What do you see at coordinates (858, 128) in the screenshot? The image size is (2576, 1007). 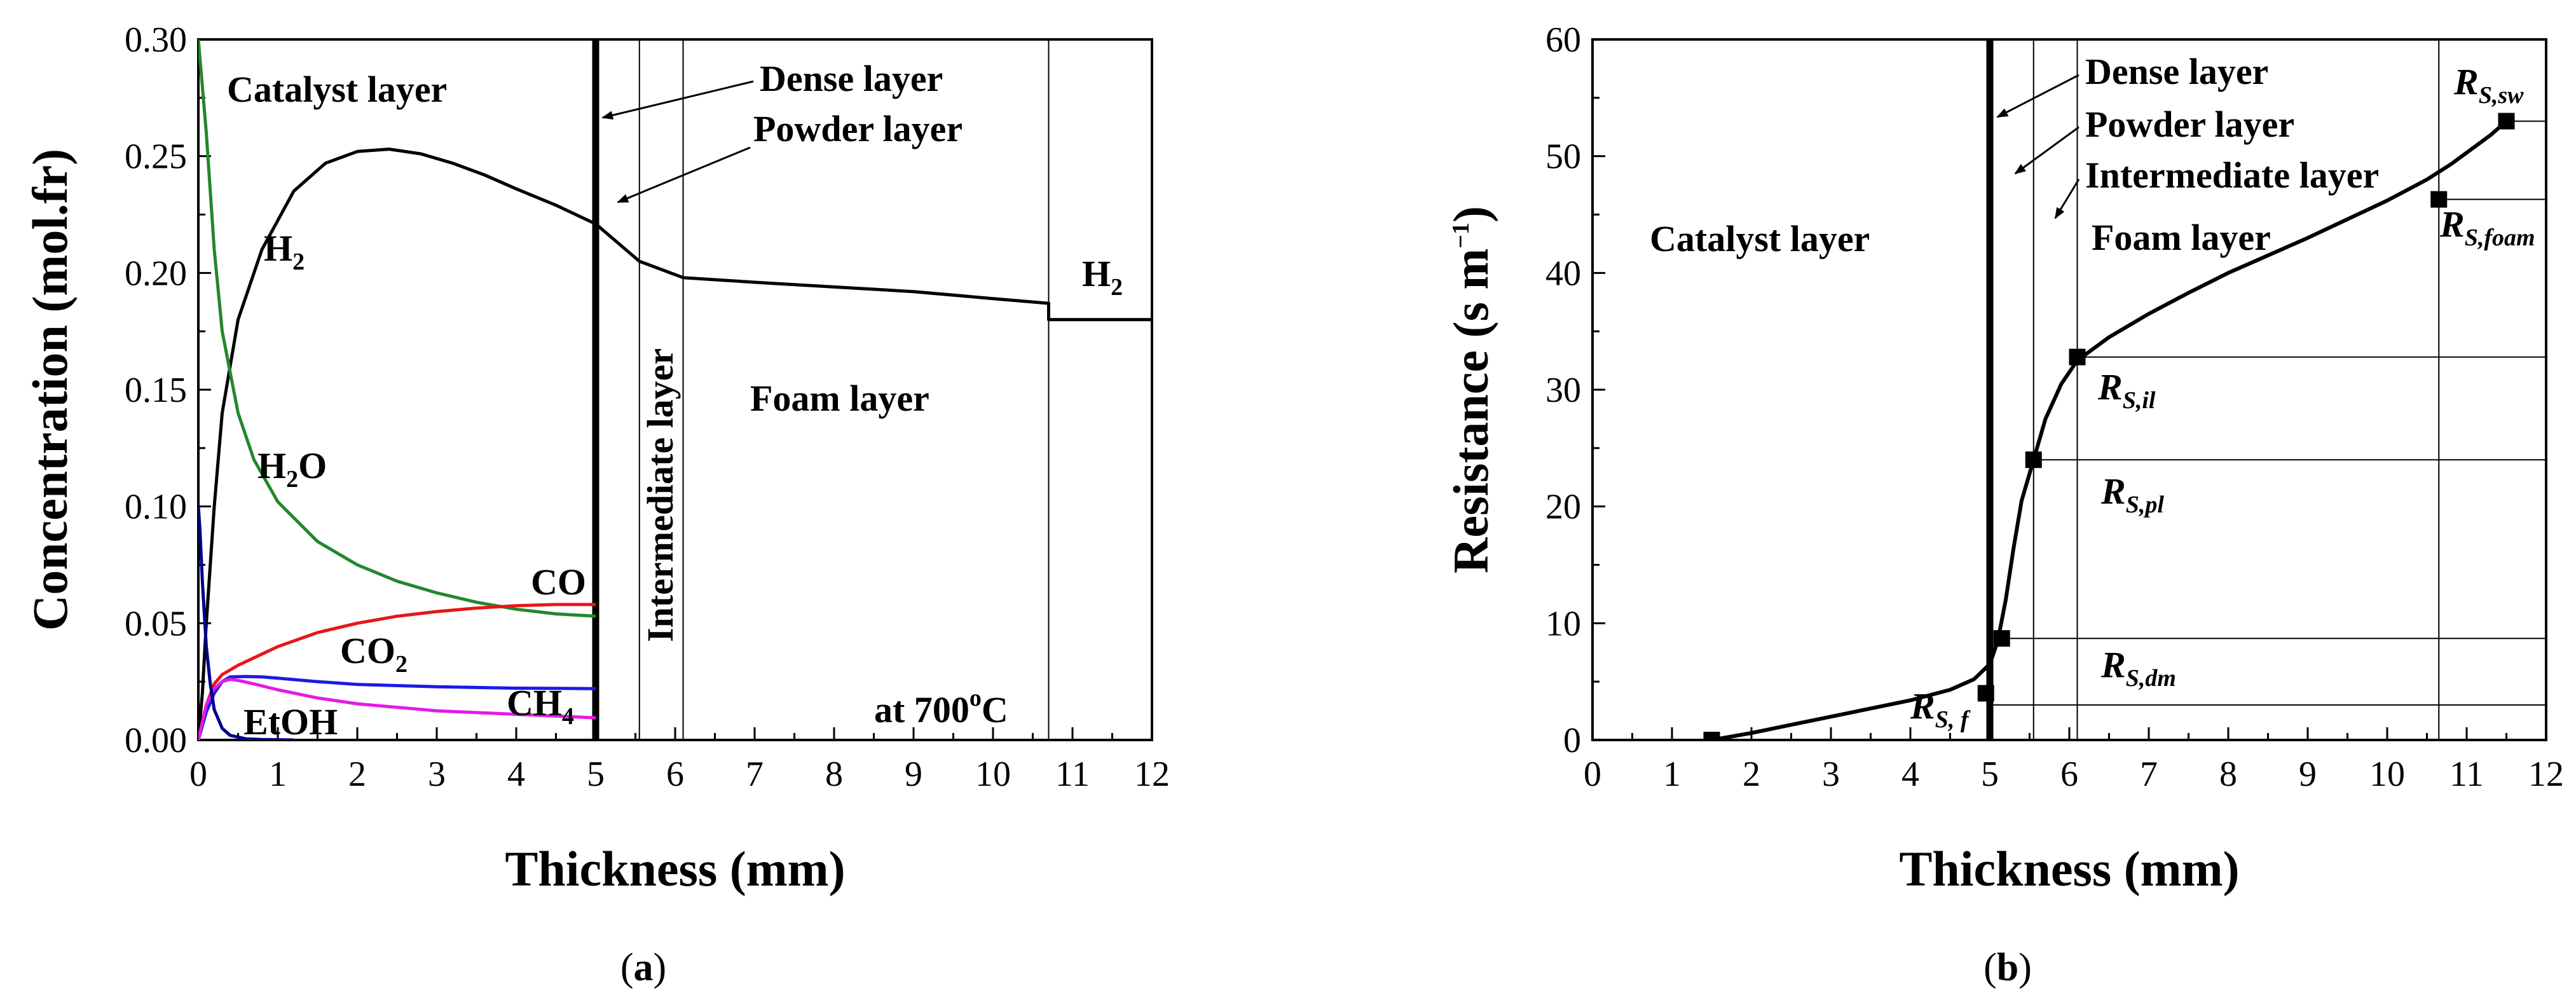 I see `panel-a-powder-layer-label: Powder layer` at bounding box center [858, 128].